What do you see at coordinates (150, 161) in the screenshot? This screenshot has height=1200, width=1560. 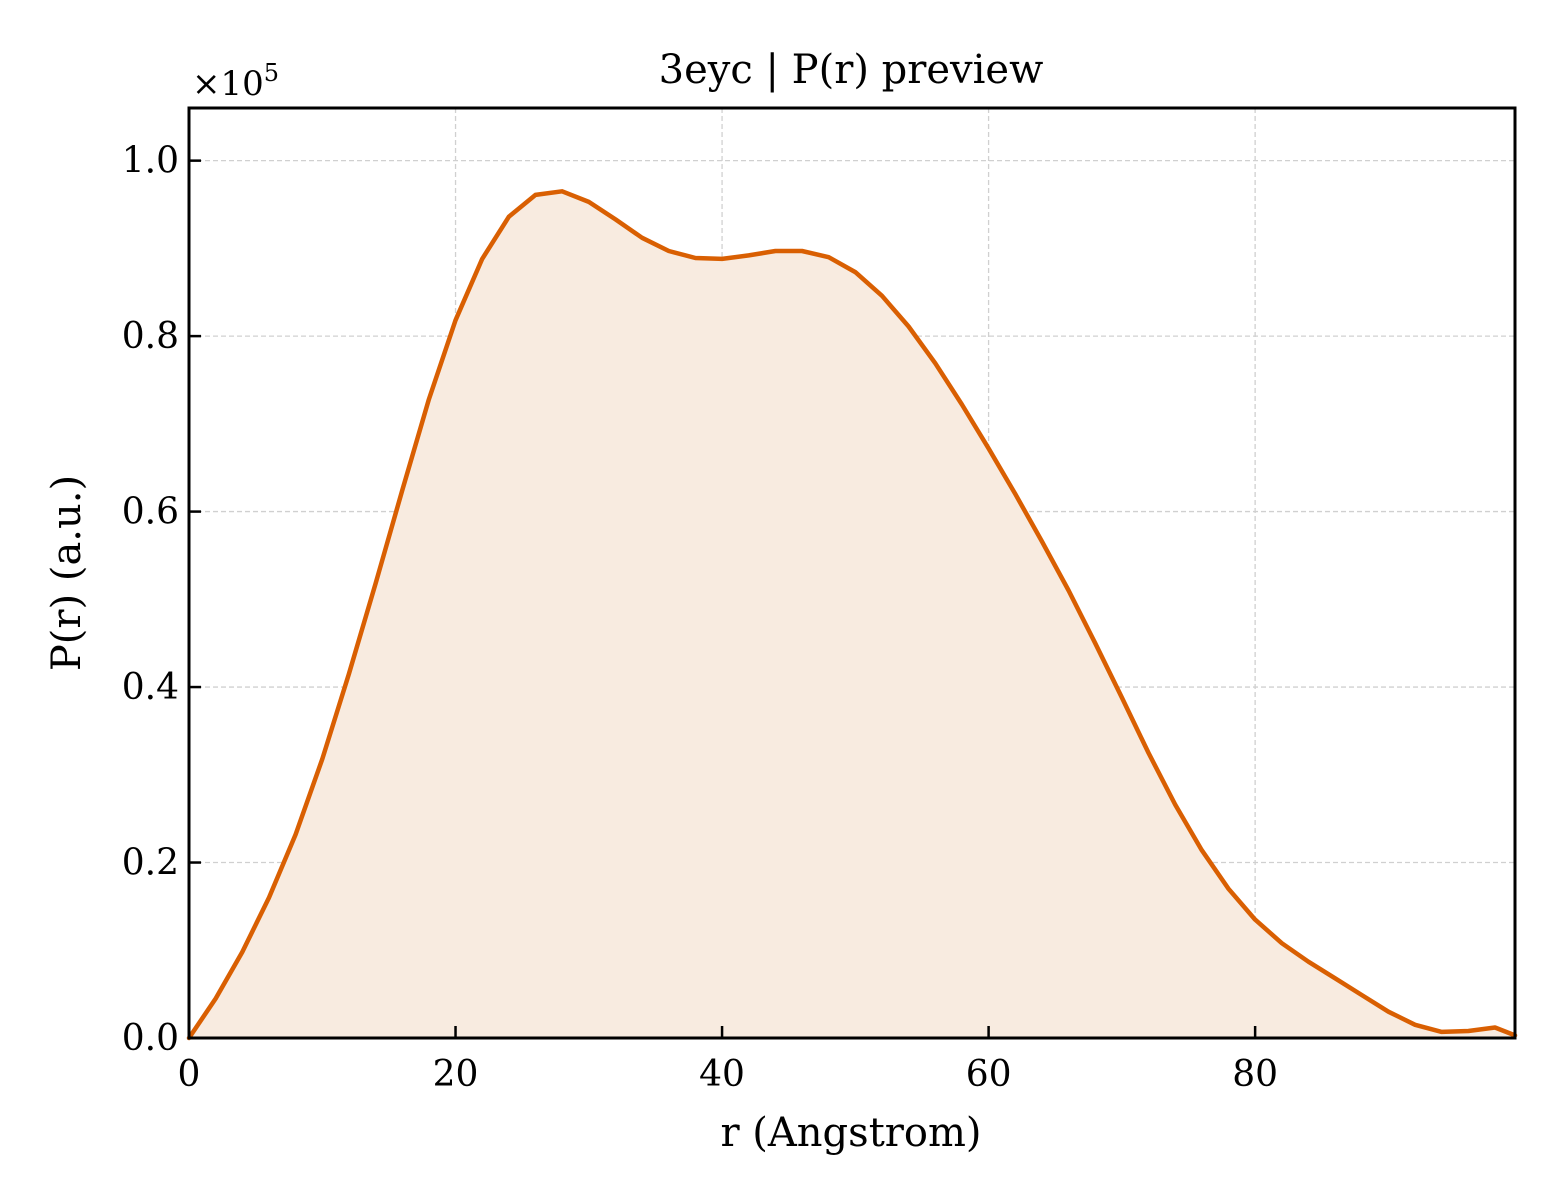 I see `y-tick-label: 1.0` at bounding box center [150, 161].